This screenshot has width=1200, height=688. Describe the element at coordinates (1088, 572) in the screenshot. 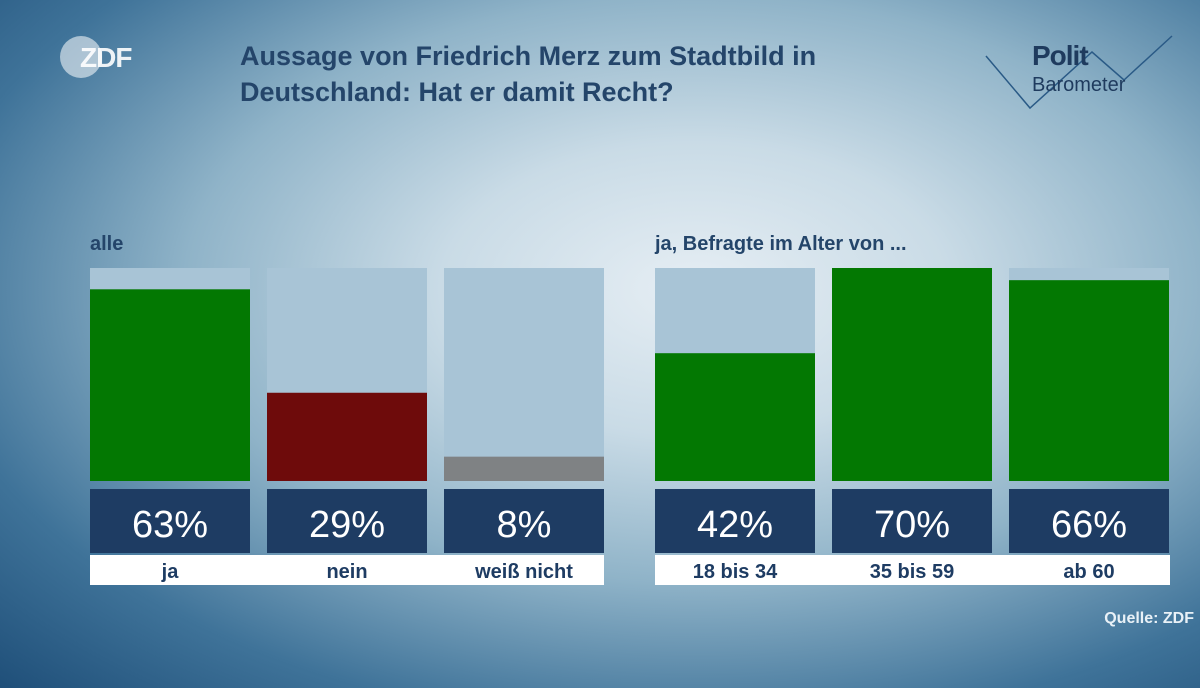

I see `category-label: ab 60` at that location.